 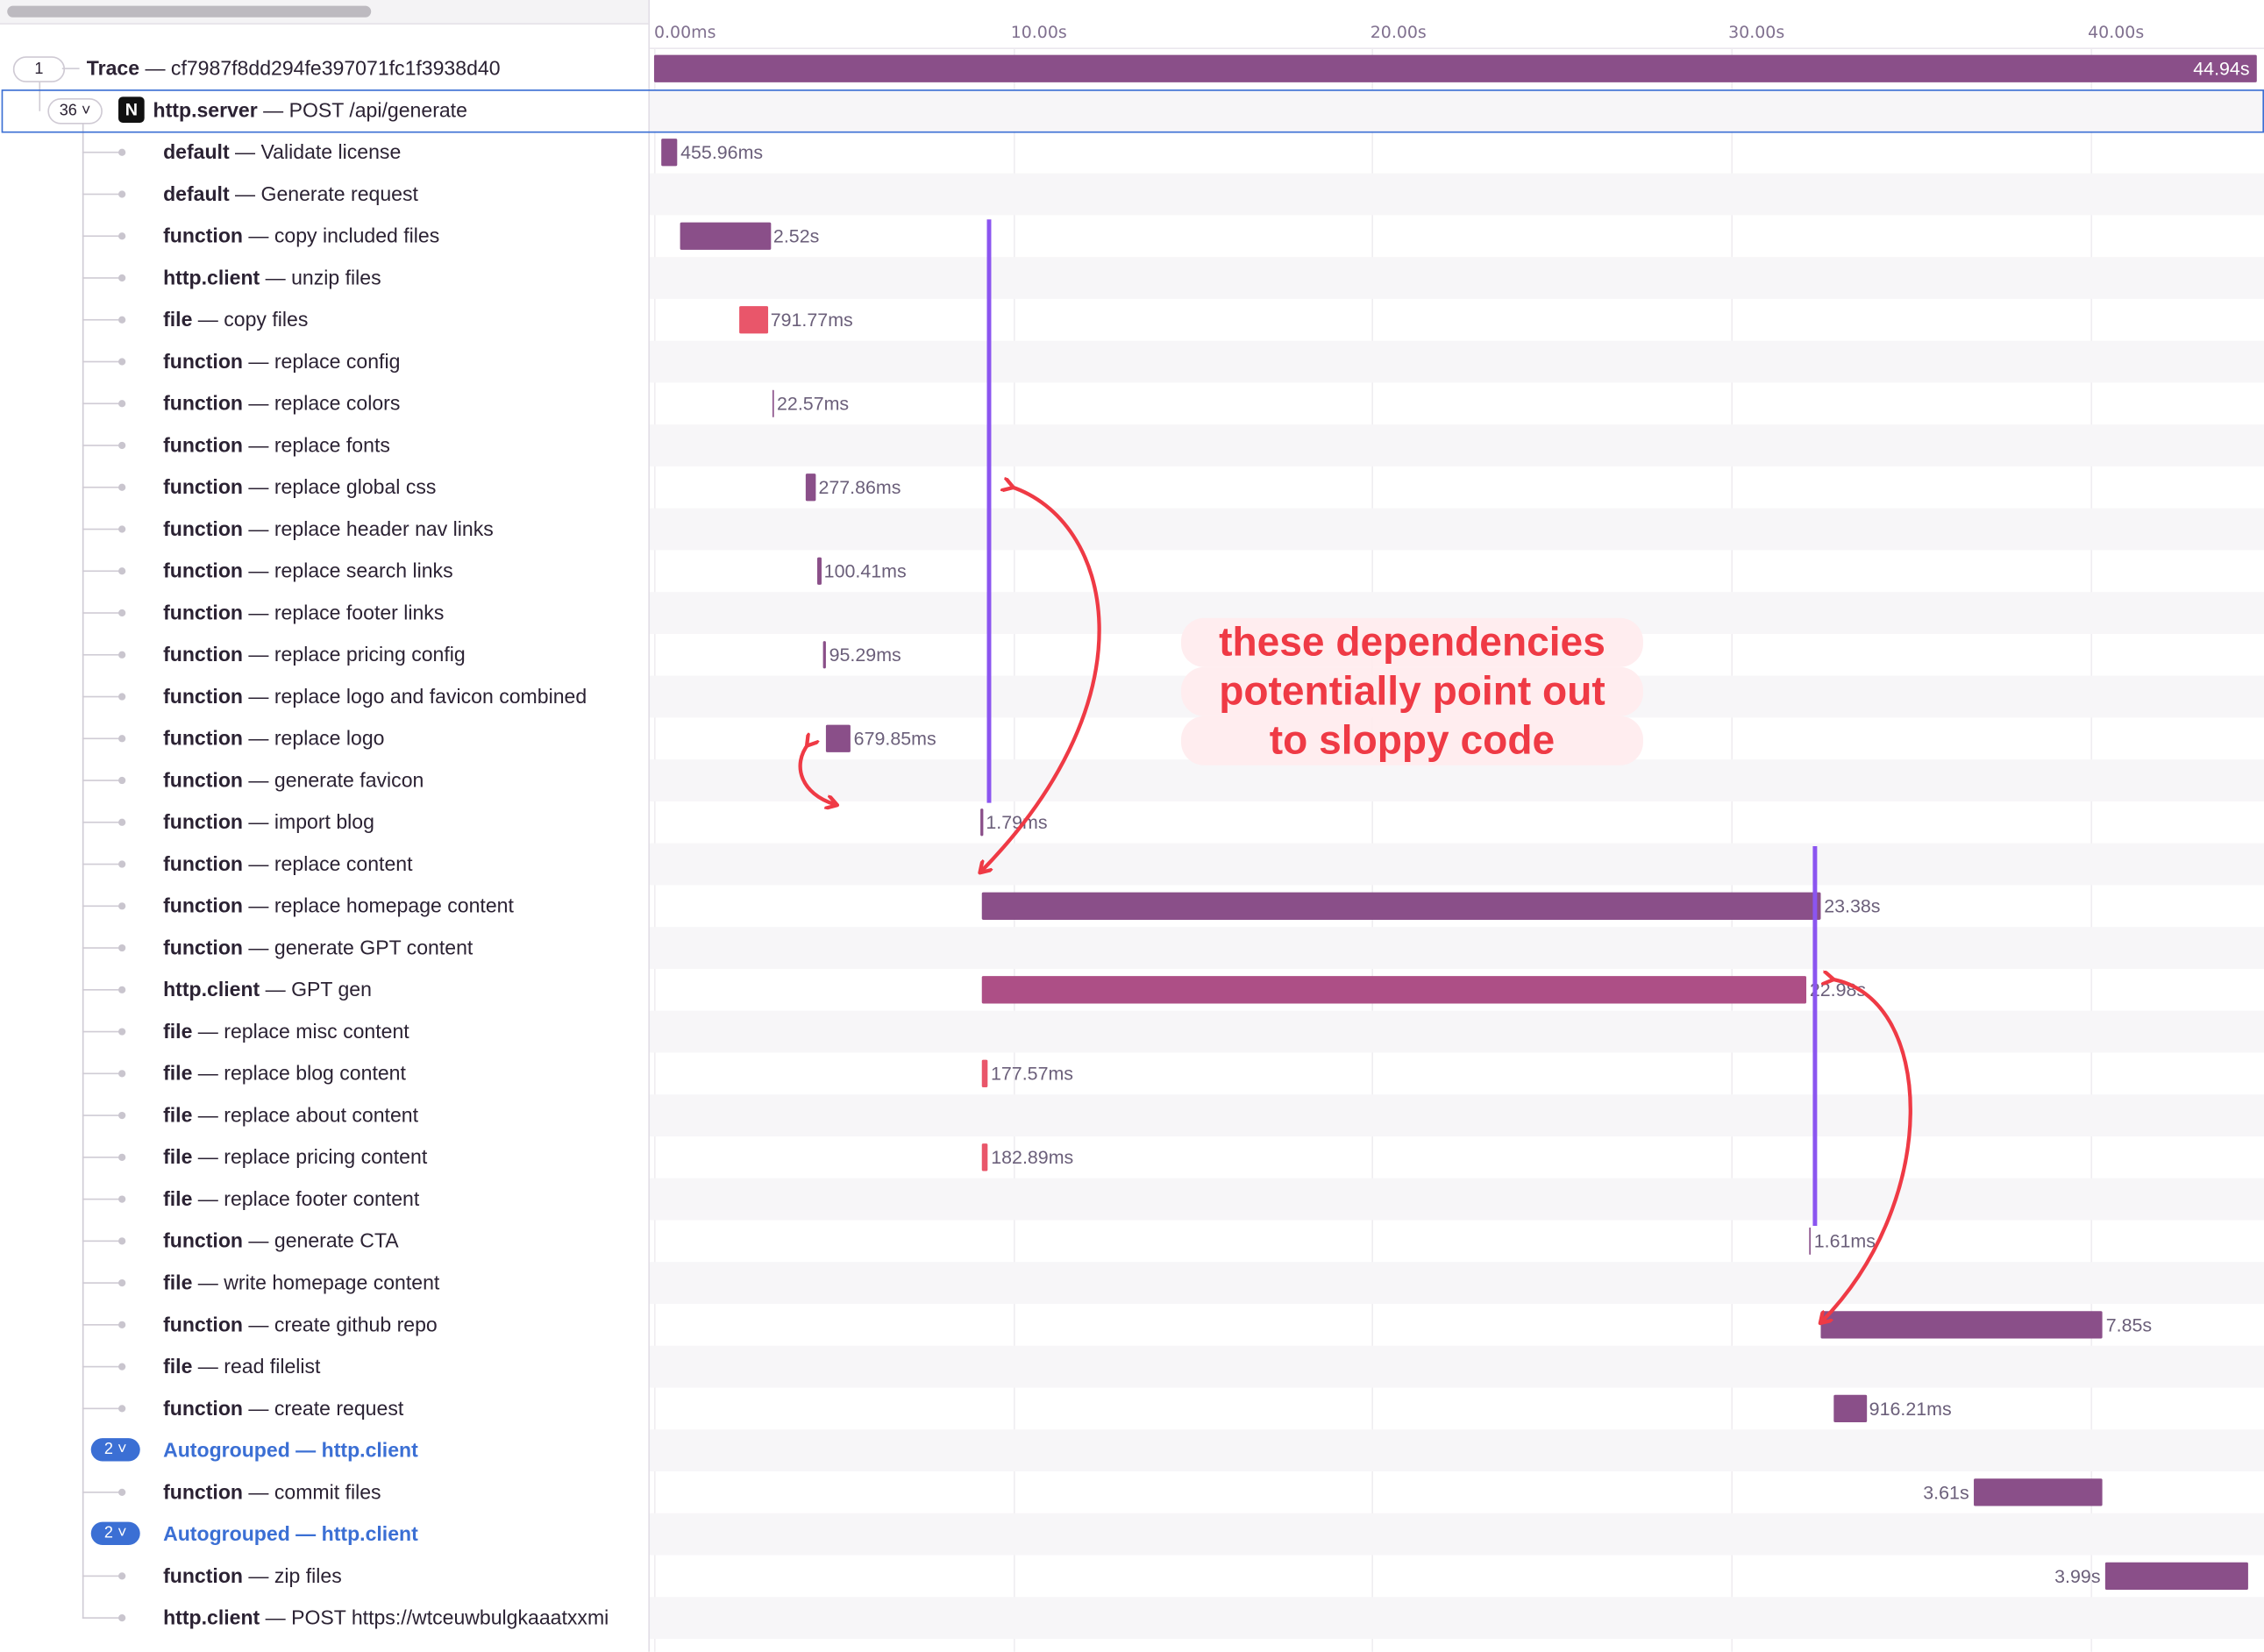 What do you see at coordinates (324, 445) in the screenshot?
I see `span-row: function — replace fonts` at bounding box center [324, 445].